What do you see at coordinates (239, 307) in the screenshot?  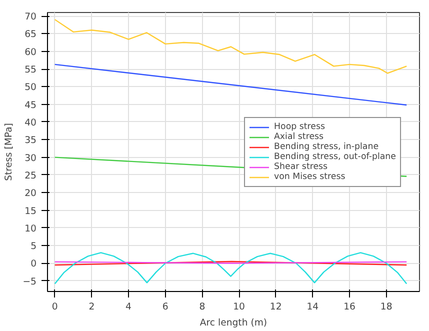 I see `x-tick-label: 10` at bounding box center [239, 307].